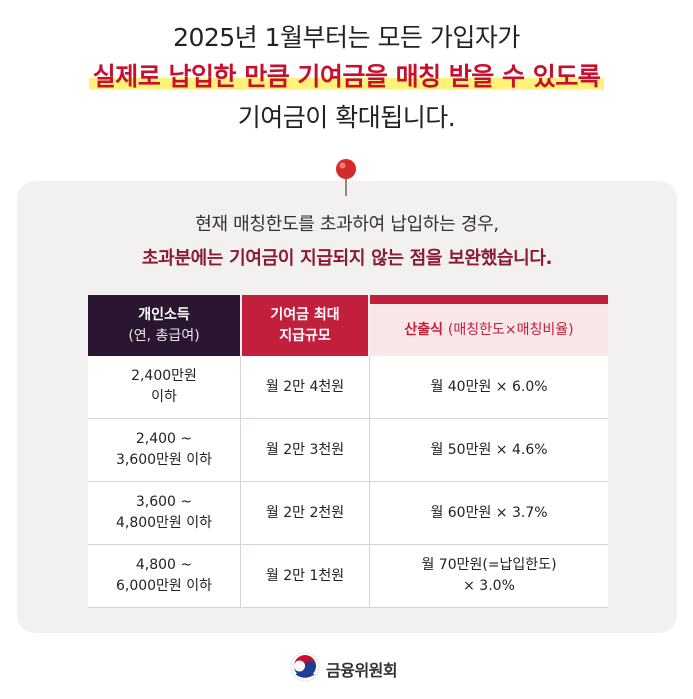  What do you see at coordinates (164, 502) in the screenshot?
I see `income-line-1: 3,600 ~` at bounding box center [164, 502].